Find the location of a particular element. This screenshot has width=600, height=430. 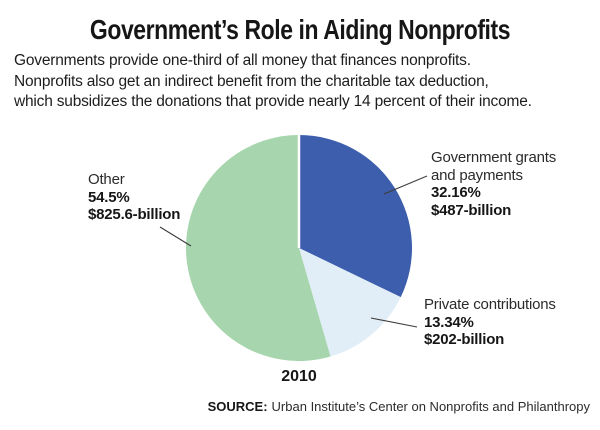

leader-line-private is located at coordinates (394, 322).